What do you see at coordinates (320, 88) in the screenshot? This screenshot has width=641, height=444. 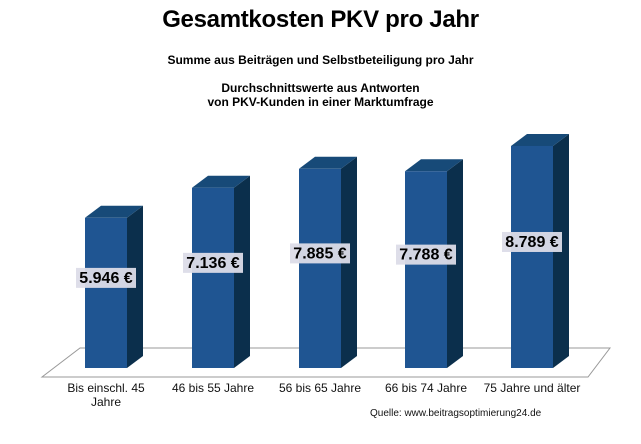 I see `chart-note-line-1: Durchschnittswerte aus Antworten` at bounding box center [320, 88].